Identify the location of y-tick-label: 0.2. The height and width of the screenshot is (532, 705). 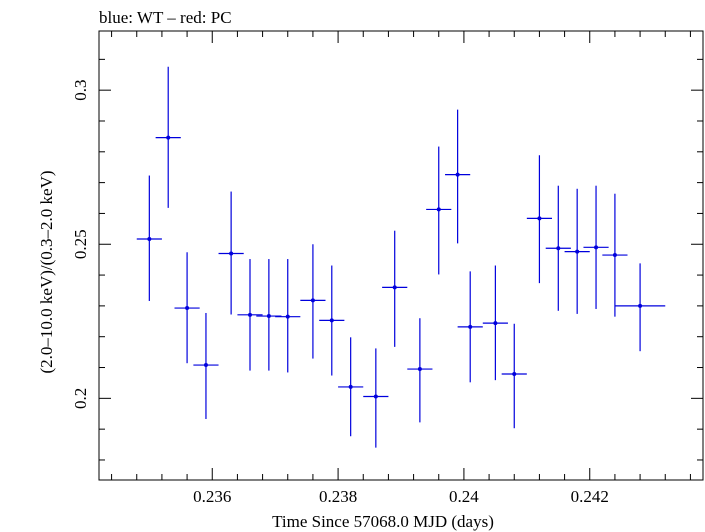
(80, 398).